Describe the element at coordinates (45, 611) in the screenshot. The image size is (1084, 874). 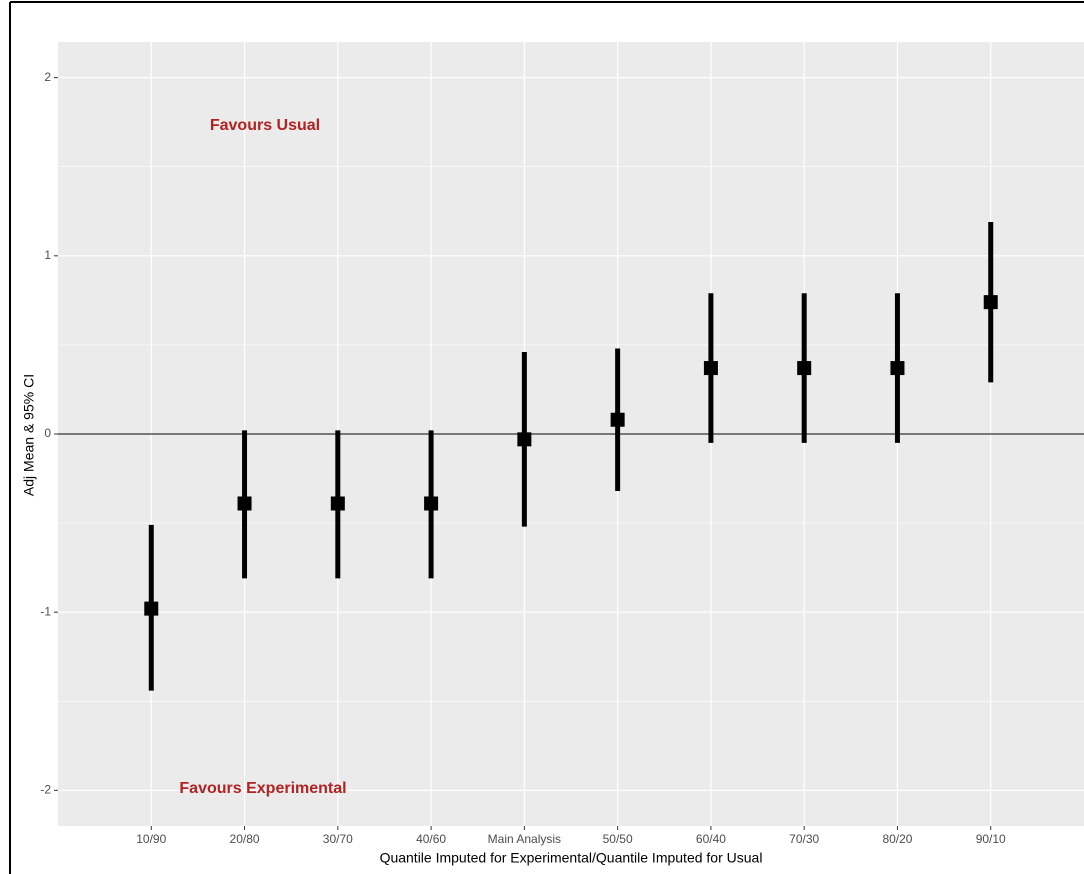
I see `y-tick-label: -1` at that location.